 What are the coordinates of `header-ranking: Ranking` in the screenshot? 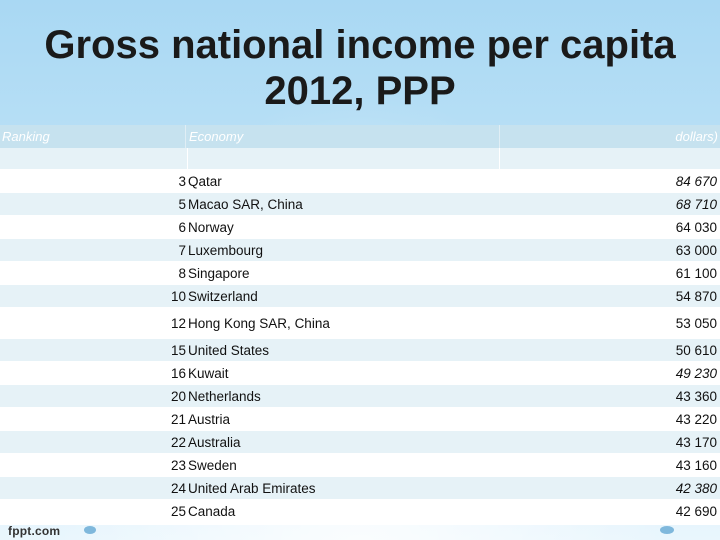 It's located at (26, 136).